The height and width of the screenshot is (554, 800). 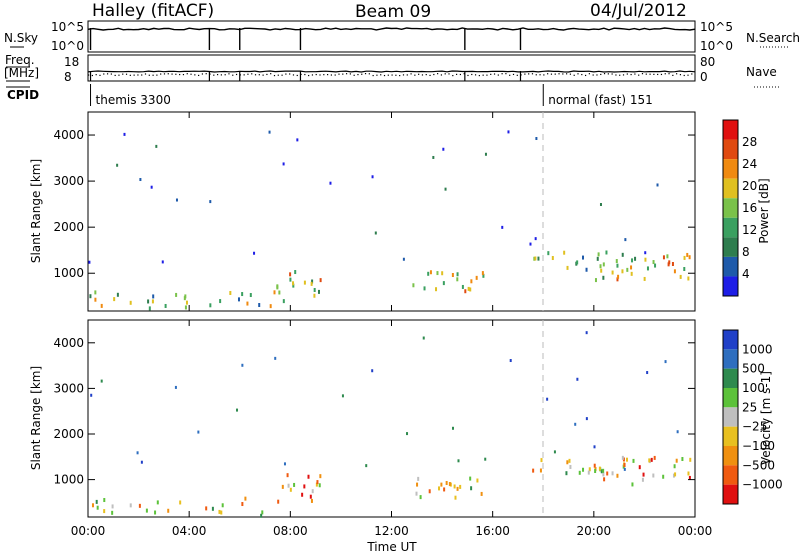 What do you see at coordinates (88, 531) in the screenshot?
I see `xtick-label-0: 00:00` at bounding box center [88, 531].